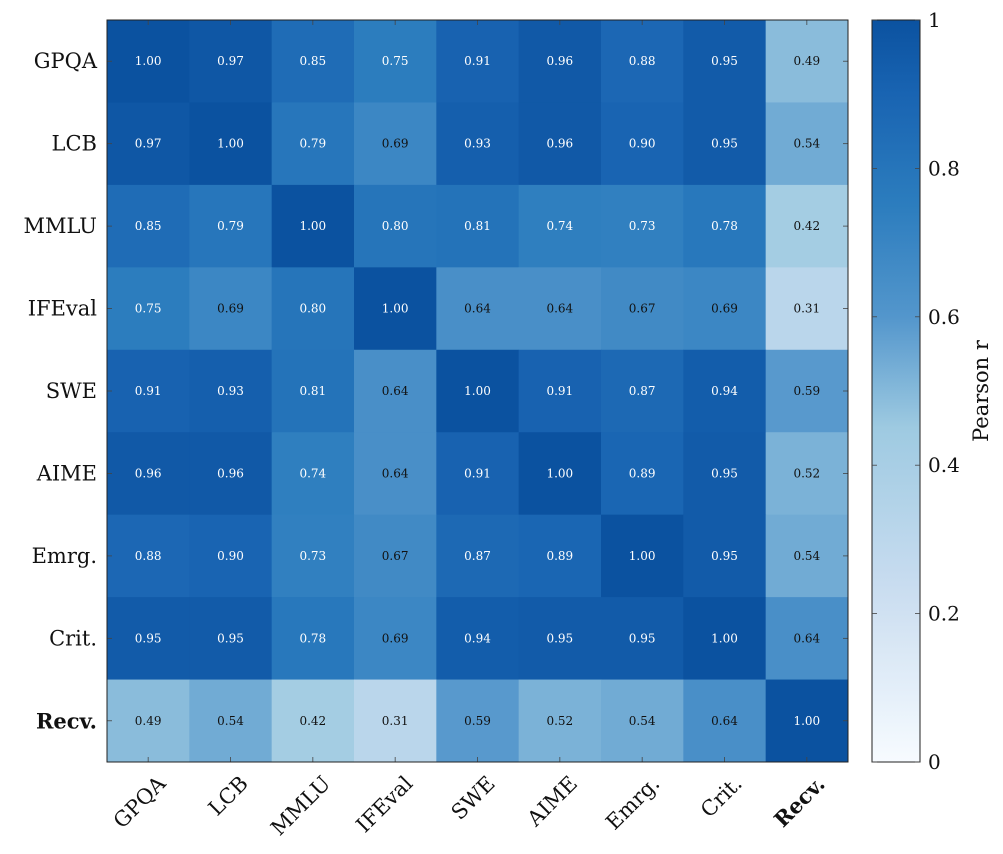 This screenshot has height=854, width=1003. What do you see at coordinates (477, 638) in the screenshot?
I see `cell-value-label: 0.94` at bounding box center [477, 638].